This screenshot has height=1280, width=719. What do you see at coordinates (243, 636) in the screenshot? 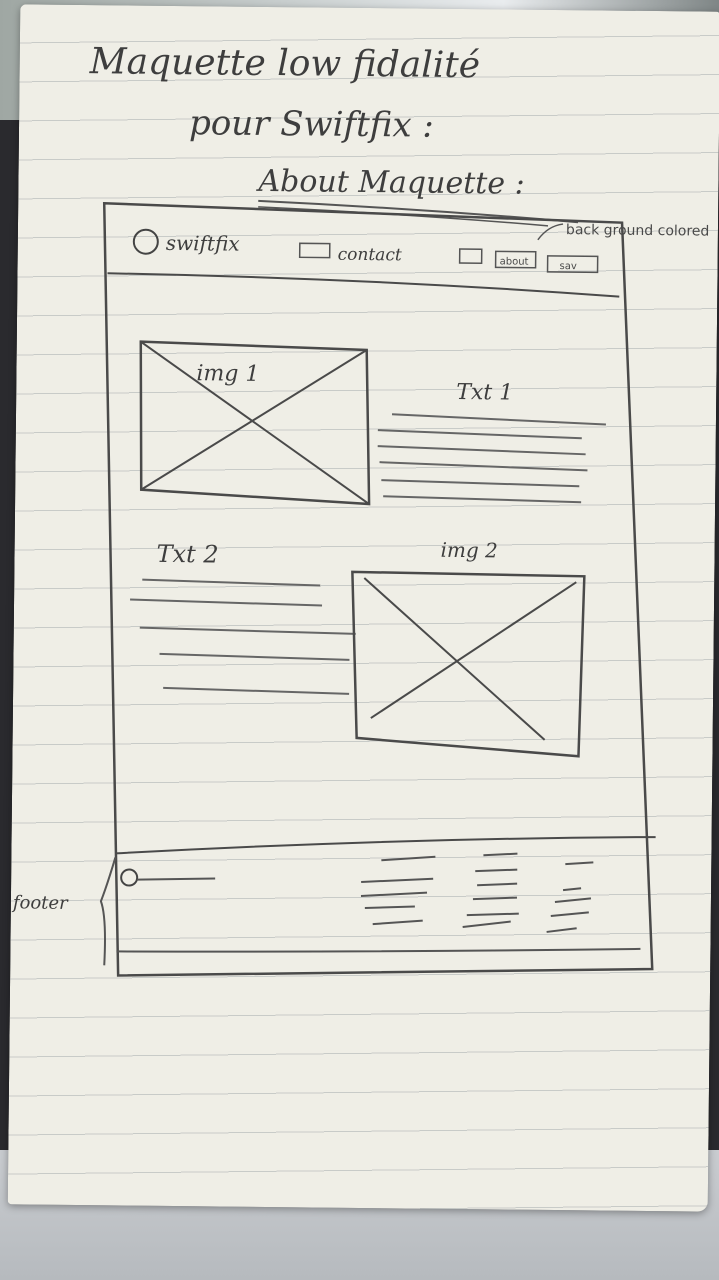
I see `text-2-lines` at bounding box center [243, 636].